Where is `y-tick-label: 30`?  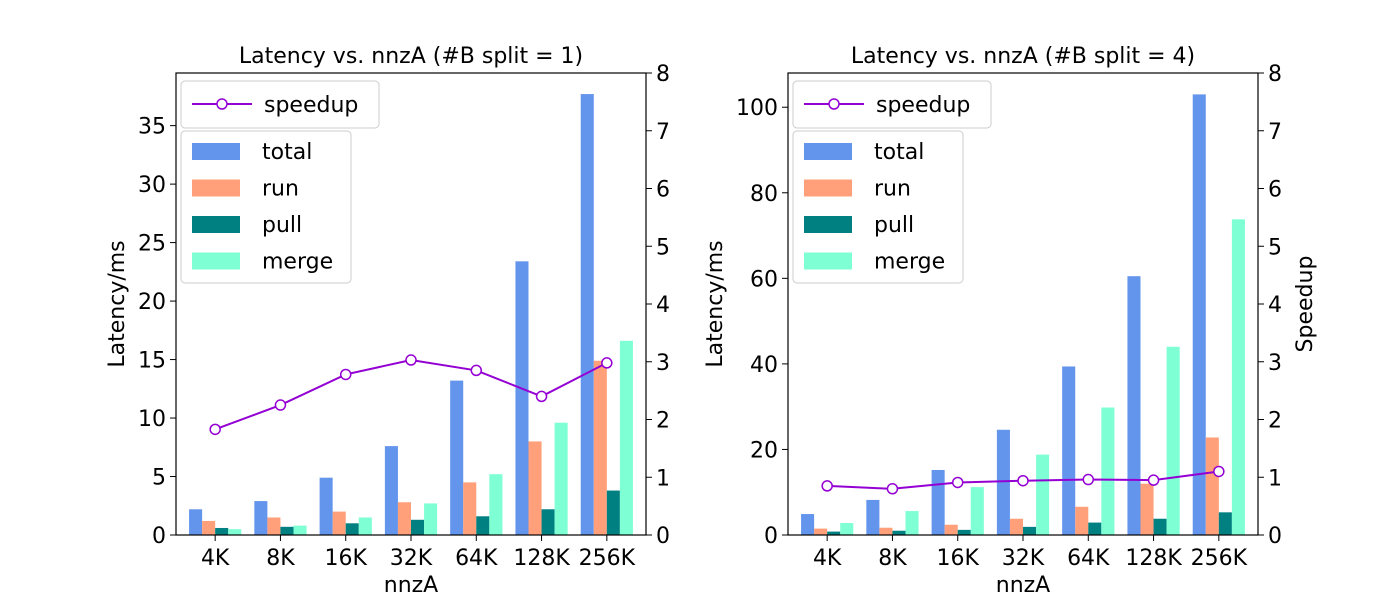
y-tick-label: 30 is located at coordinates (152, 185).